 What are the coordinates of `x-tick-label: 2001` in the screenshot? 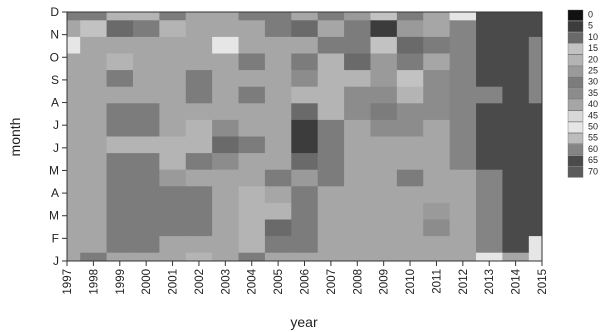 It's located at (174, 282).